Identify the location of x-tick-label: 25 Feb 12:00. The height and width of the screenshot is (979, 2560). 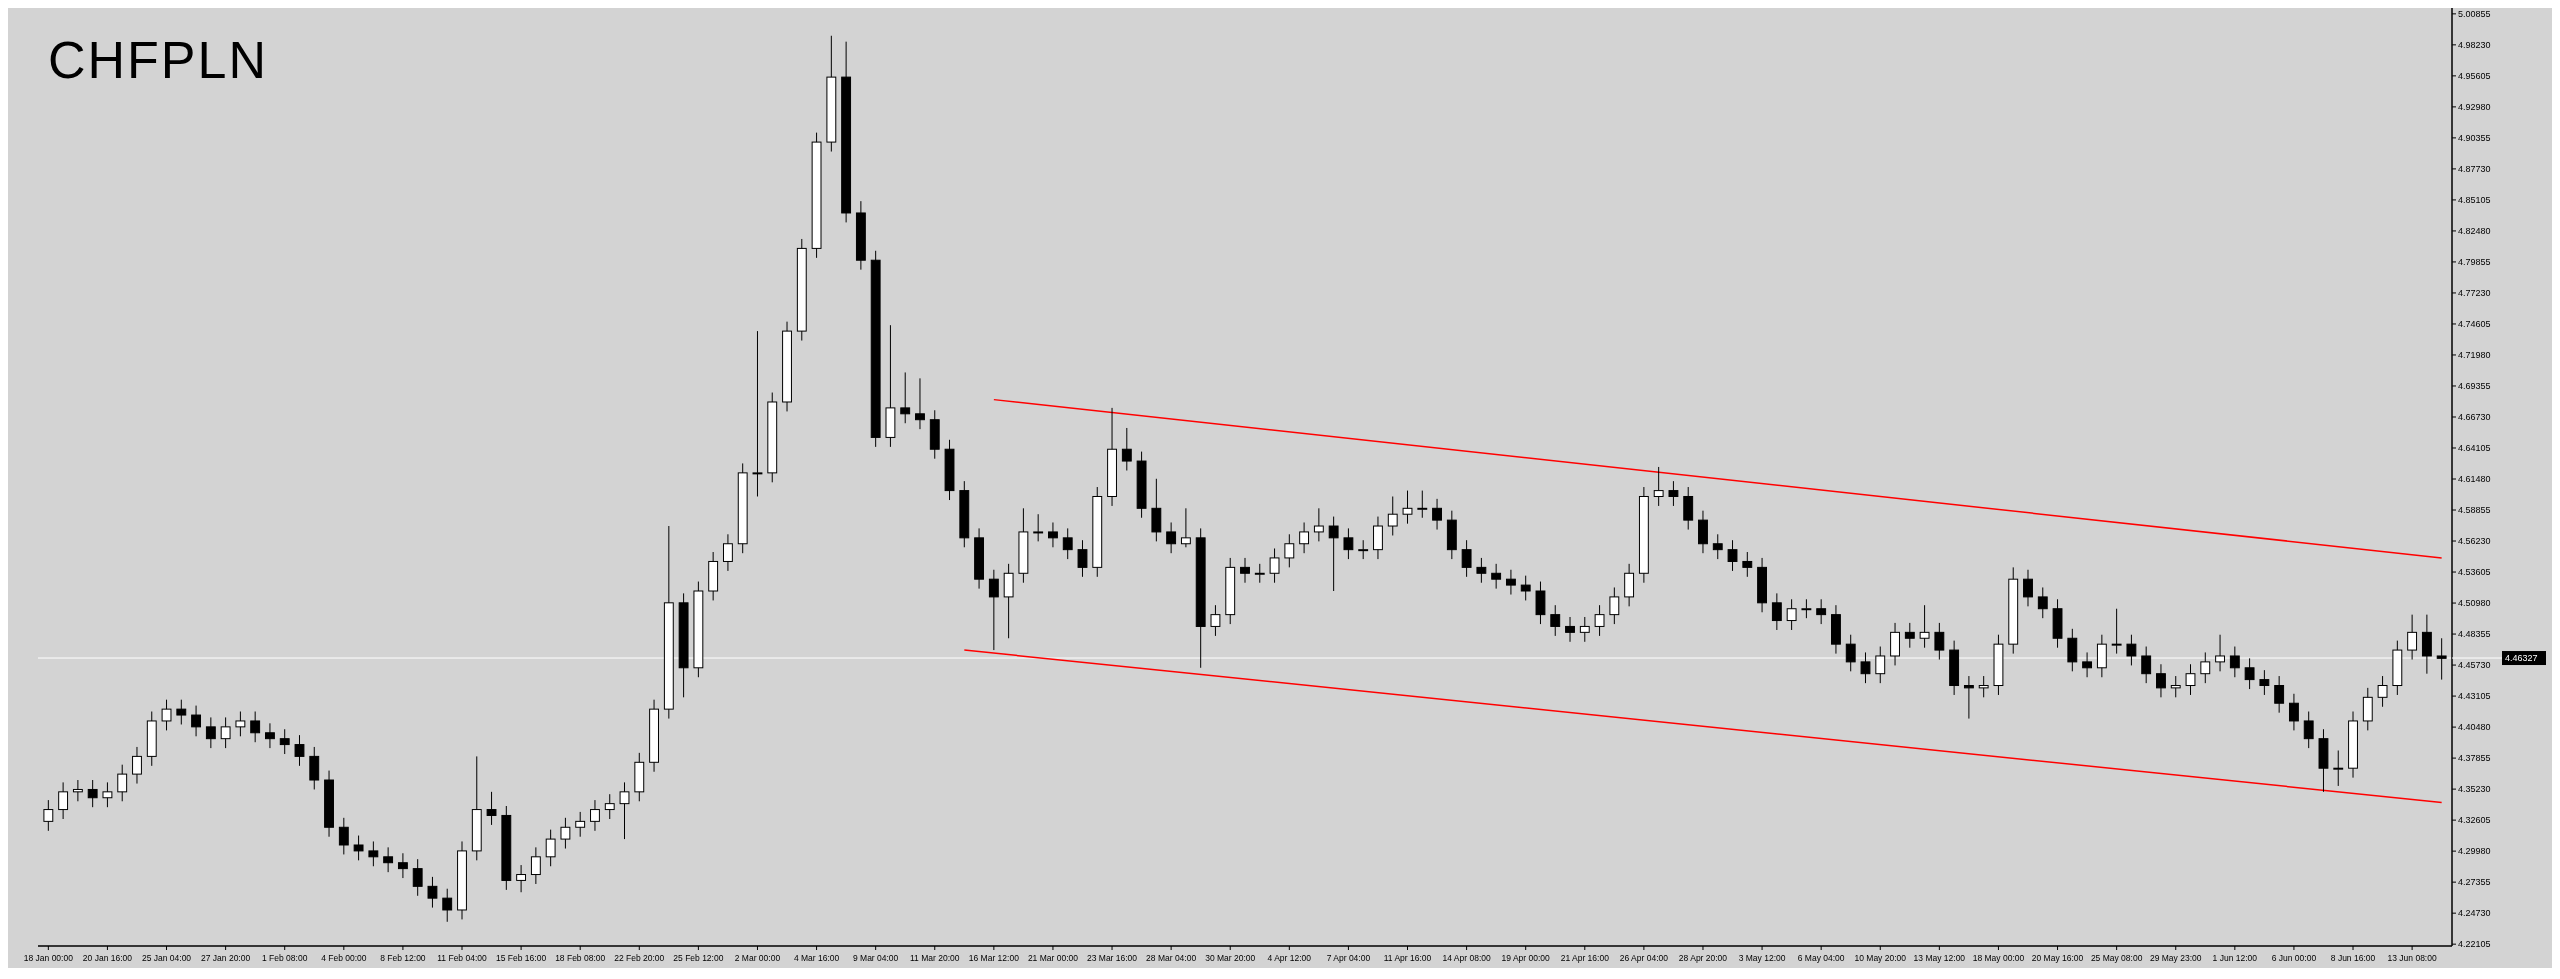
(698, 958).